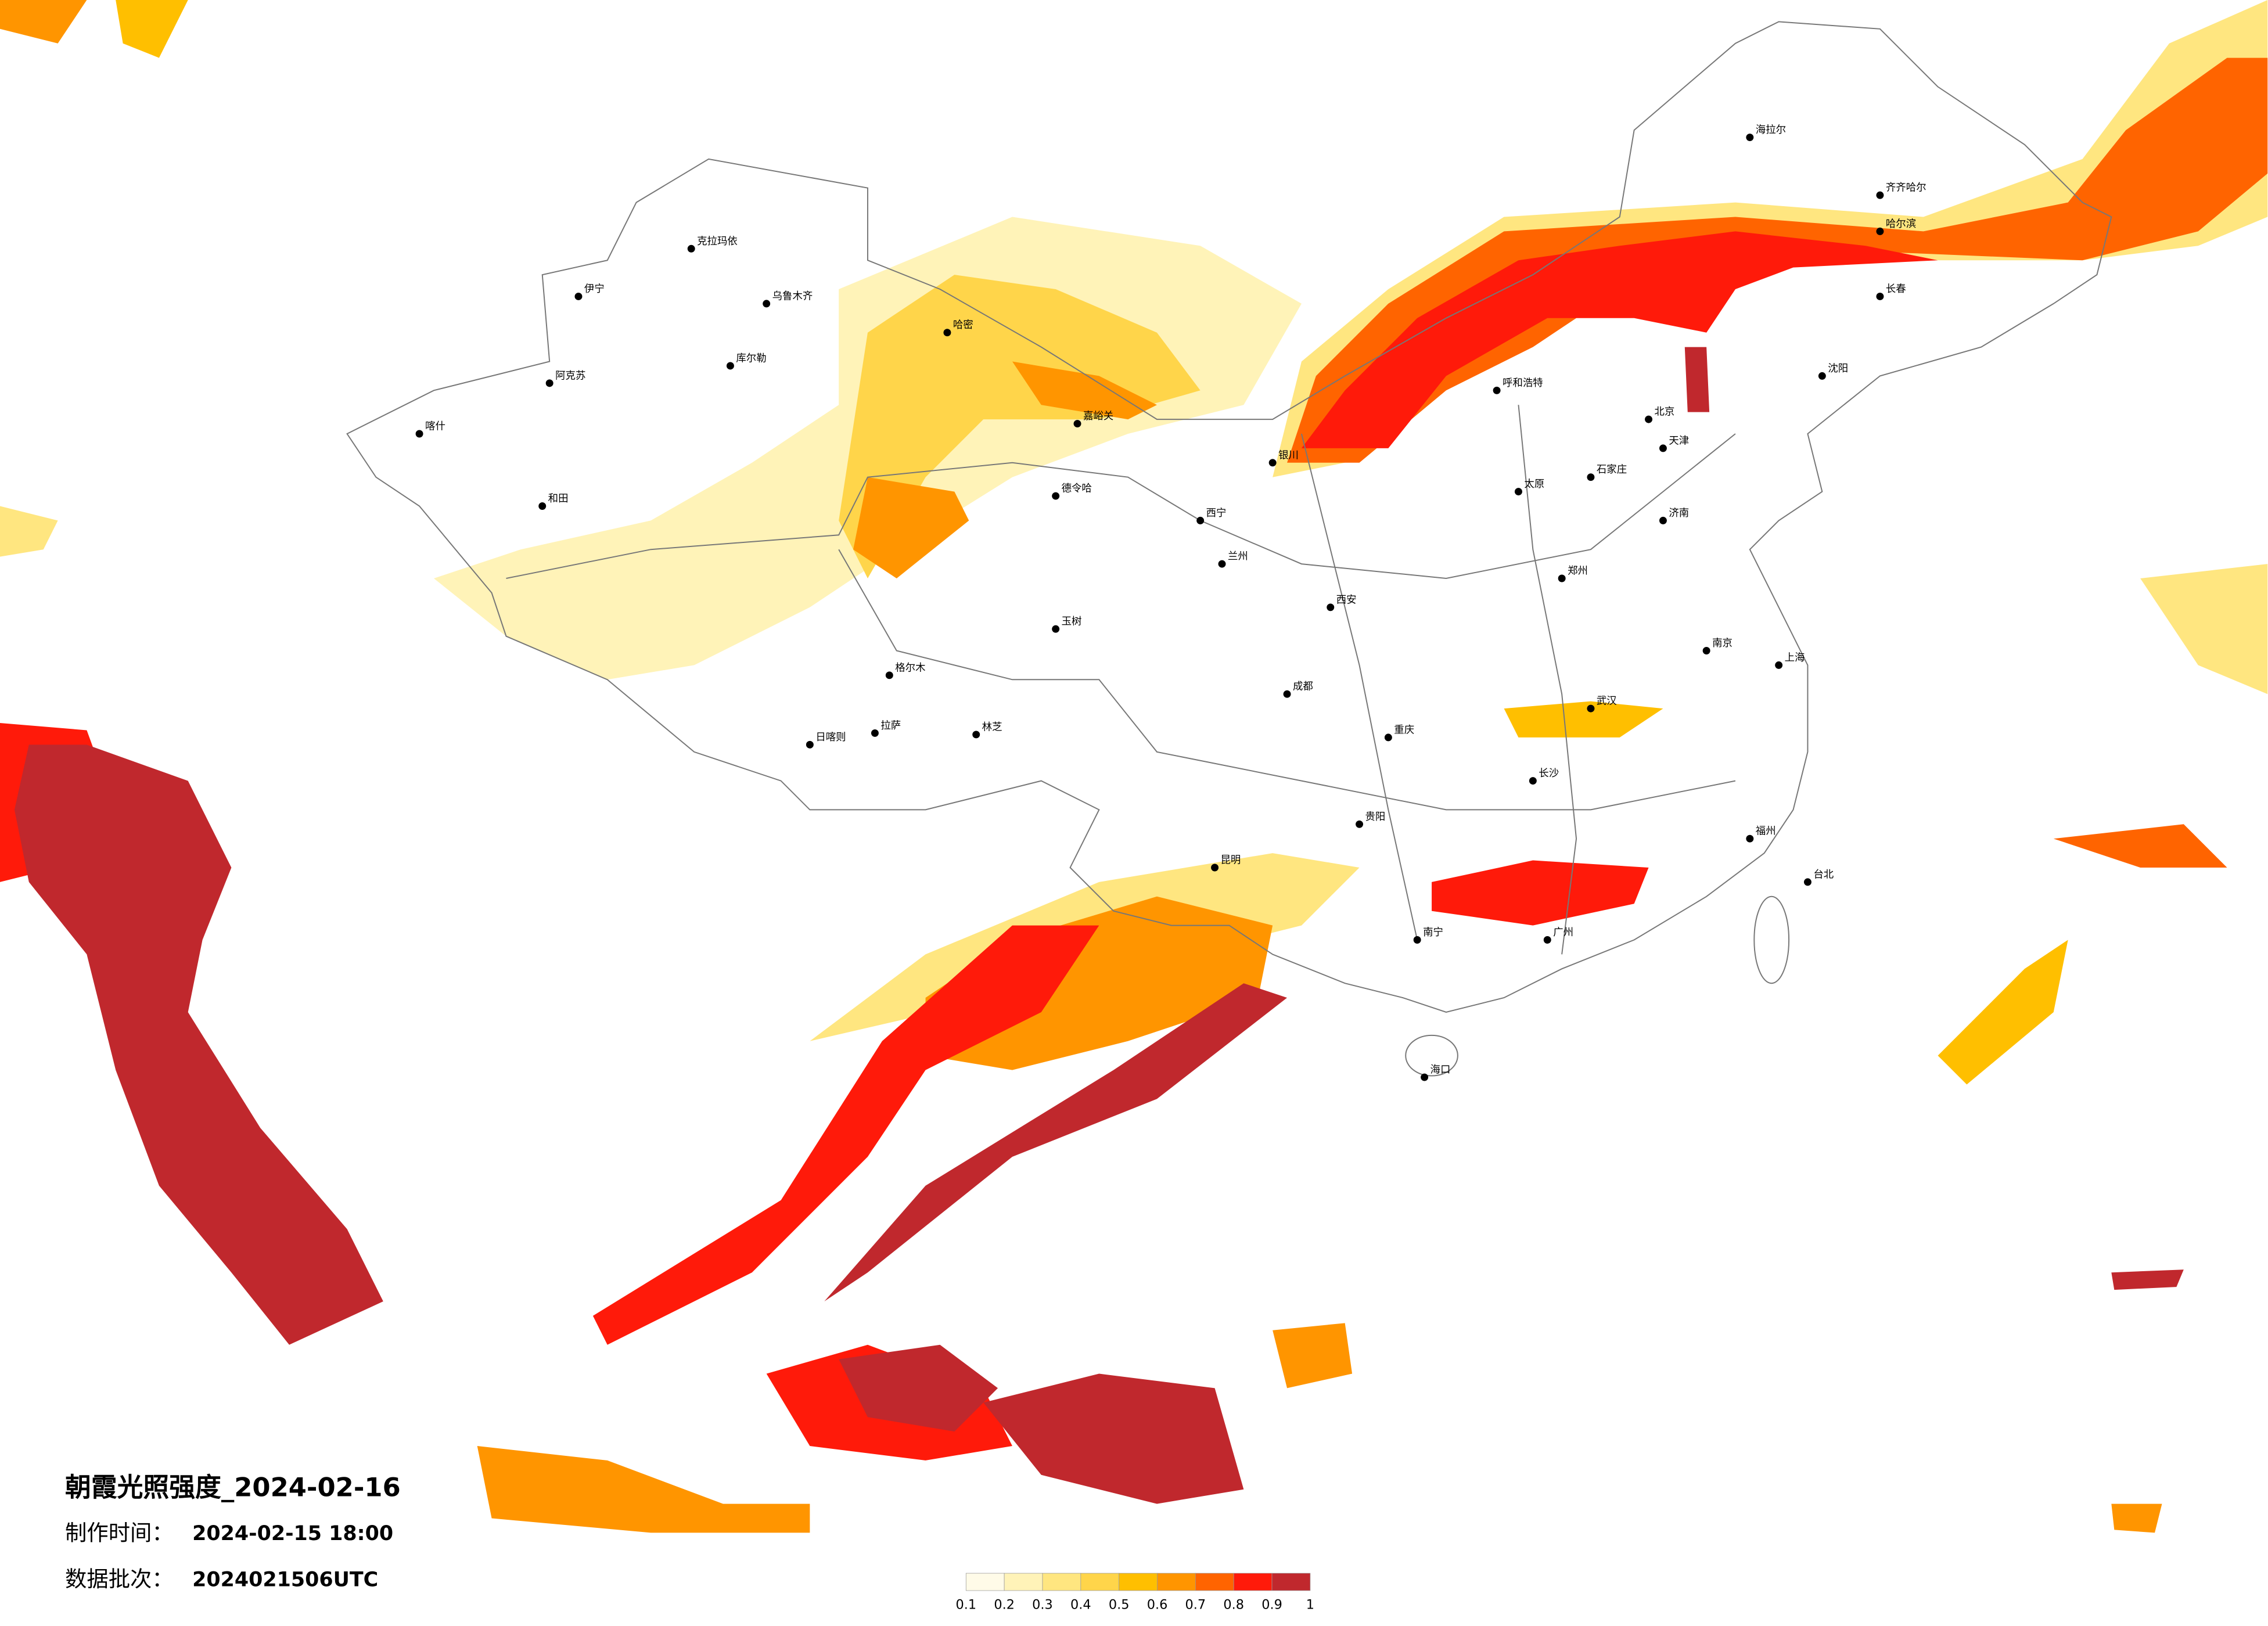 This screenshot has width=2268, height=1626. Describe the element at coordinates (1346, 600) in the screenshot. I see `city-label: 西安` at that location.